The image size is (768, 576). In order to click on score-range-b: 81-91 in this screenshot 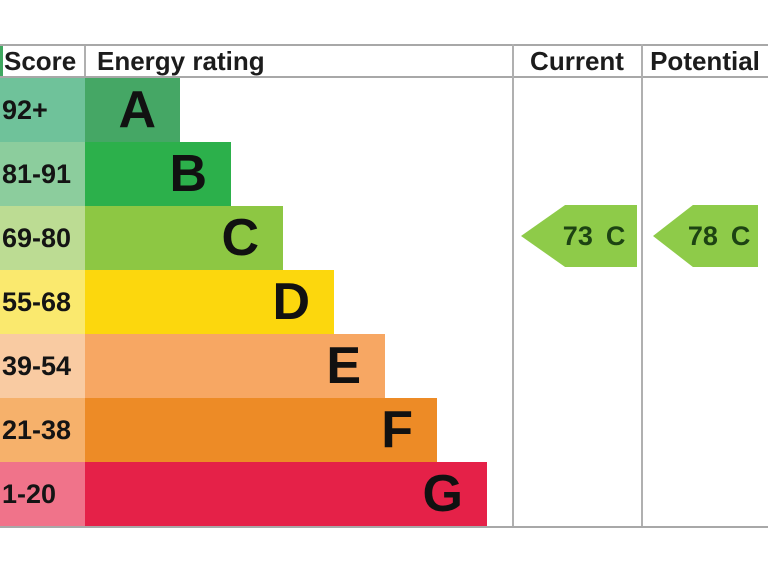, I will do `click(37, 173)`.